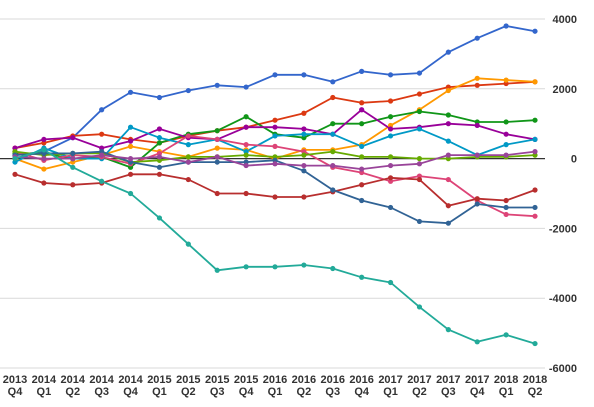 This screenshot has height=407, width=594. Describe the element at coordinates (565, 20) in the screenshot. I see `y-tick-label: 4000` at that location.